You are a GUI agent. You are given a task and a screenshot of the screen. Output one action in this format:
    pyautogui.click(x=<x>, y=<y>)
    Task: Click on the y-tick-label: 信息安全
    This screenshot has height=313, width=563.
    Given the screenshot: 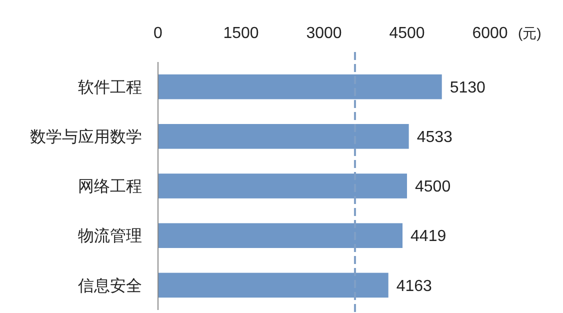 What is the action you would take?
    pyautogui.click(x=110, y=285)
    